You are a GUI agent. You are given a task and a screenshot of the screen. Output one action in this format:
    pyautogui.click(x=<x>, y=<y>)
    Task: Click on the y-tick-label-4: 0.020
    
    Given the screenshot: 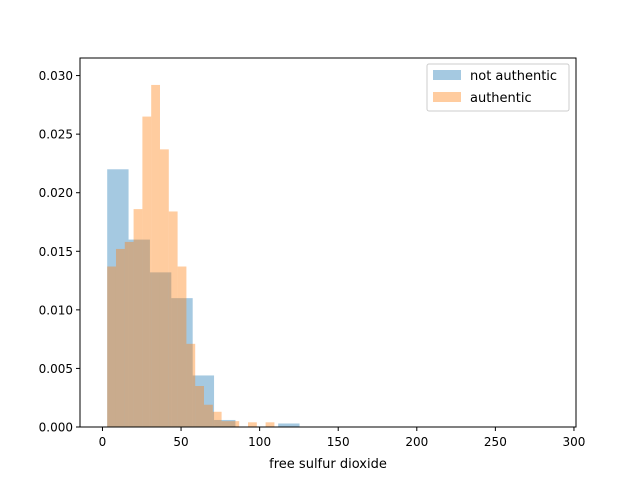 What is the action you would take?
    pyautogui.click(x=56, y=193)
    